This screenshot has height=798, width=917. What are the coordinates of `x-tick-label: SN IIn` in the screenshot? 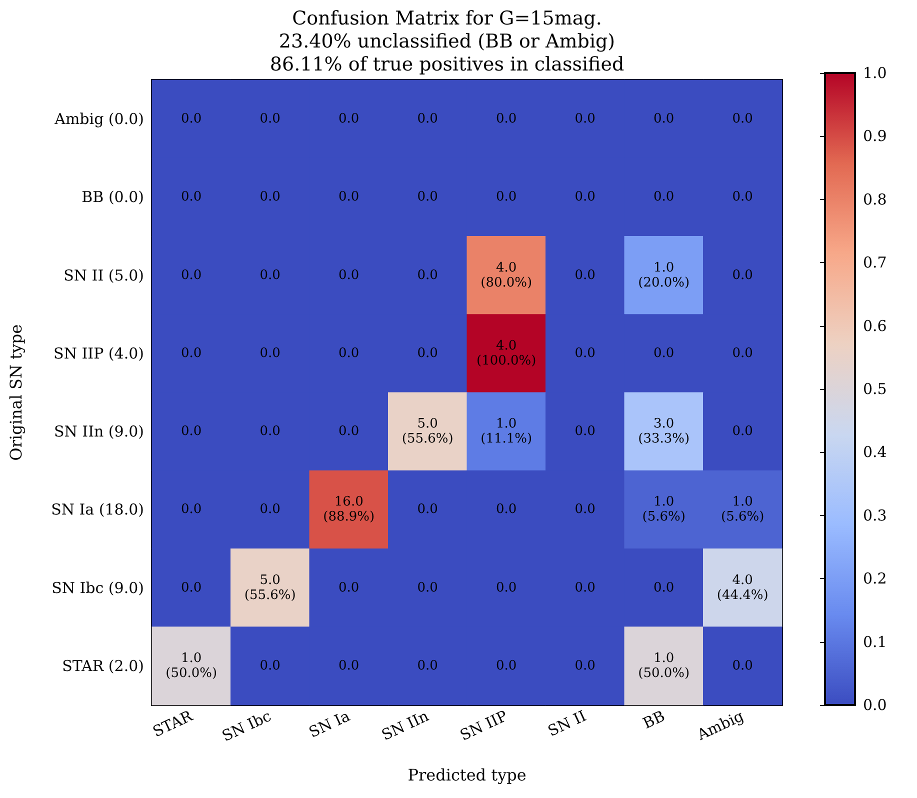 It's located at (405, 725).